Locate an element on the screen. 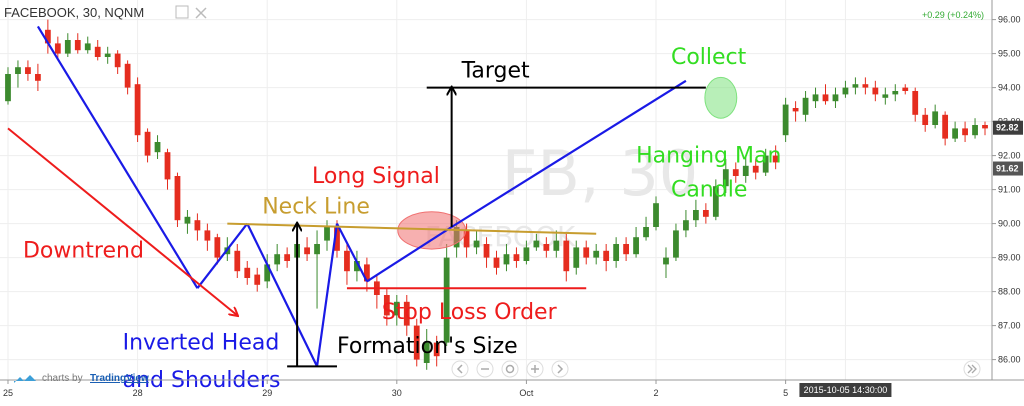  x-cursor-badge: 2015-10-05 14:30:00 is located at coordinates (845, 390).